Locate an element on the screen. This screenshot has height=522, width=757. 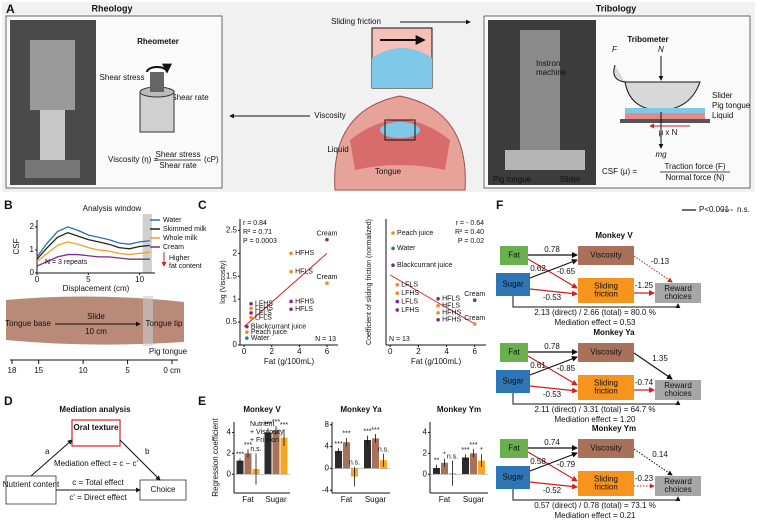
slider-shape is located at coordinates (657, 87).